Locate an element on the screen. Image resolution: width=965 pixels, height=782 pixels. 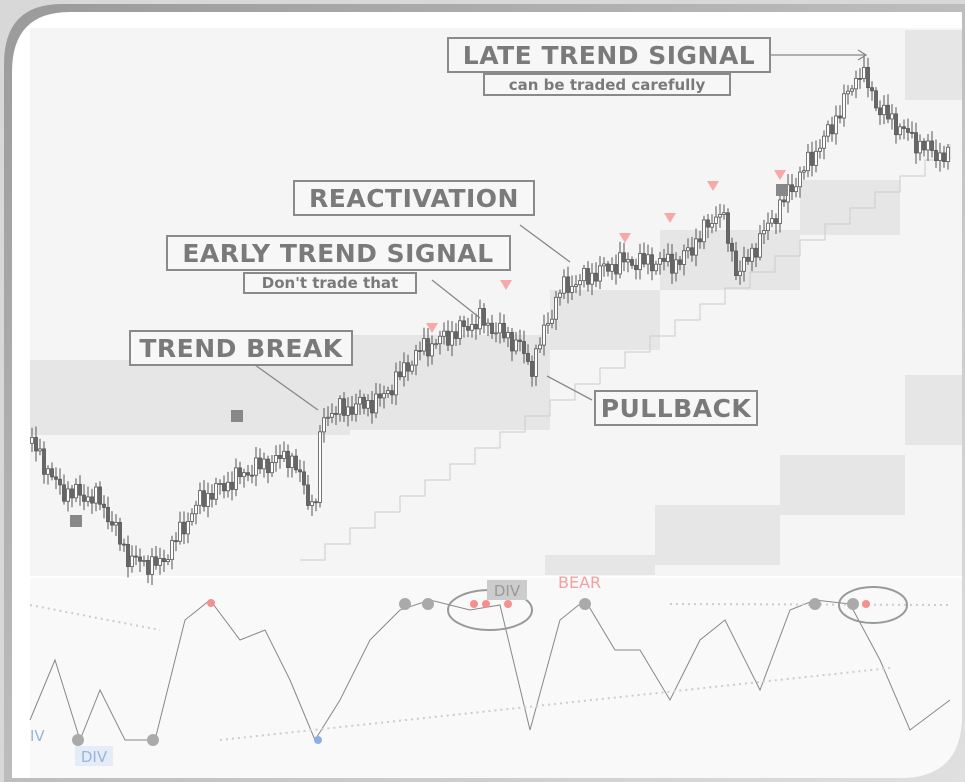
osc-label: BEAR is located at coordinates (579, 582).